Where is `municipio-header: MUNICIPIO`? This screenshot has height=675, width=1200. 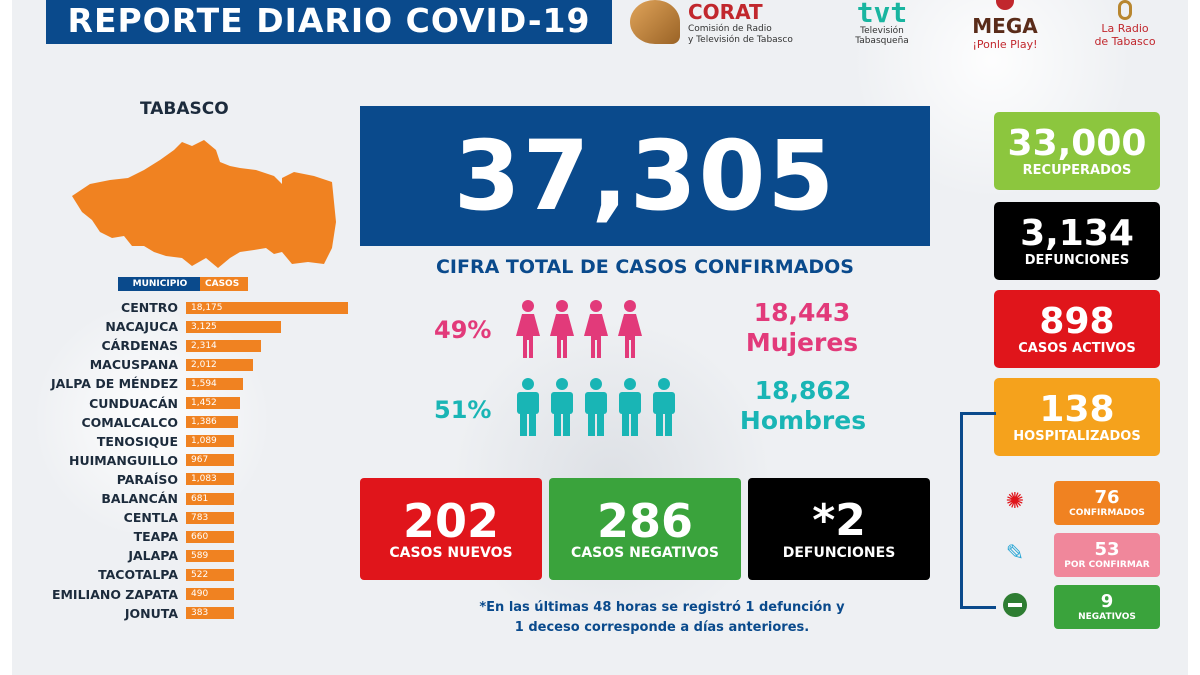
municipio-header: MUNICIPIO is located at coordinates (160, 284).